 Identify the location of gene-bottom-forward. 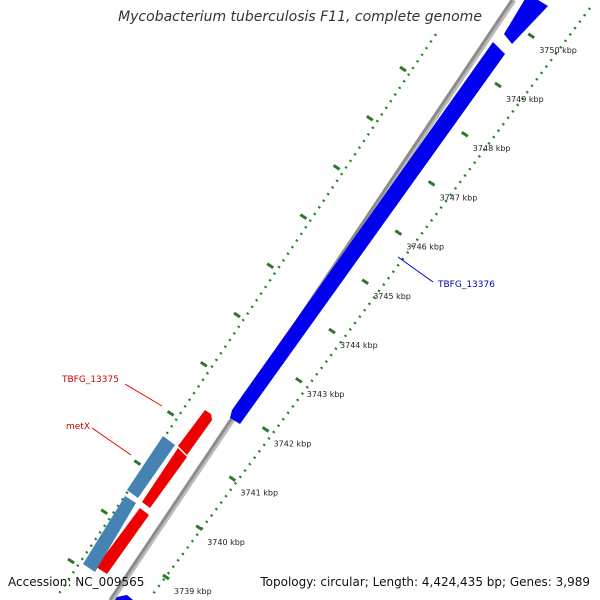
(124, 597).